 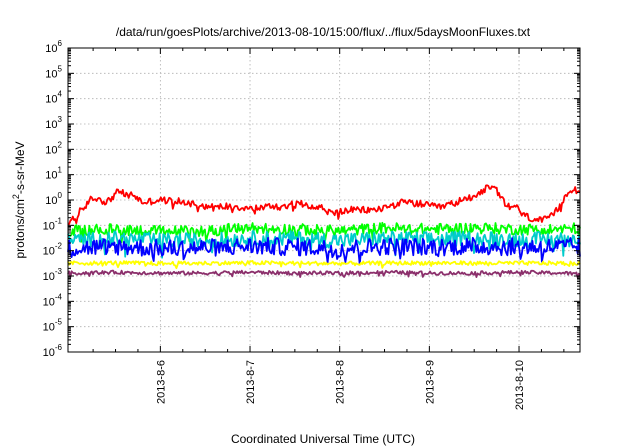 I want to click on x-tick-label: 2013-8-8, so click(x=341, y=382).